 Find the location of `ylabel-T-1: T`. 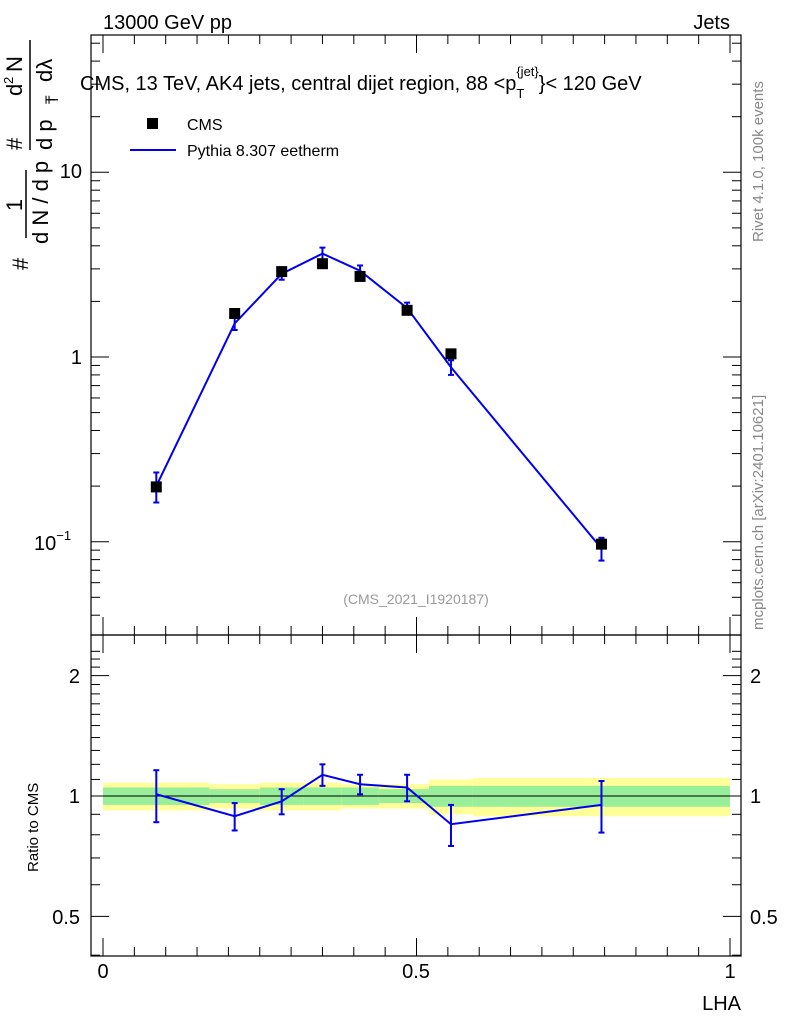

ylabel-T-1: T is located at coordinates (50, 99).